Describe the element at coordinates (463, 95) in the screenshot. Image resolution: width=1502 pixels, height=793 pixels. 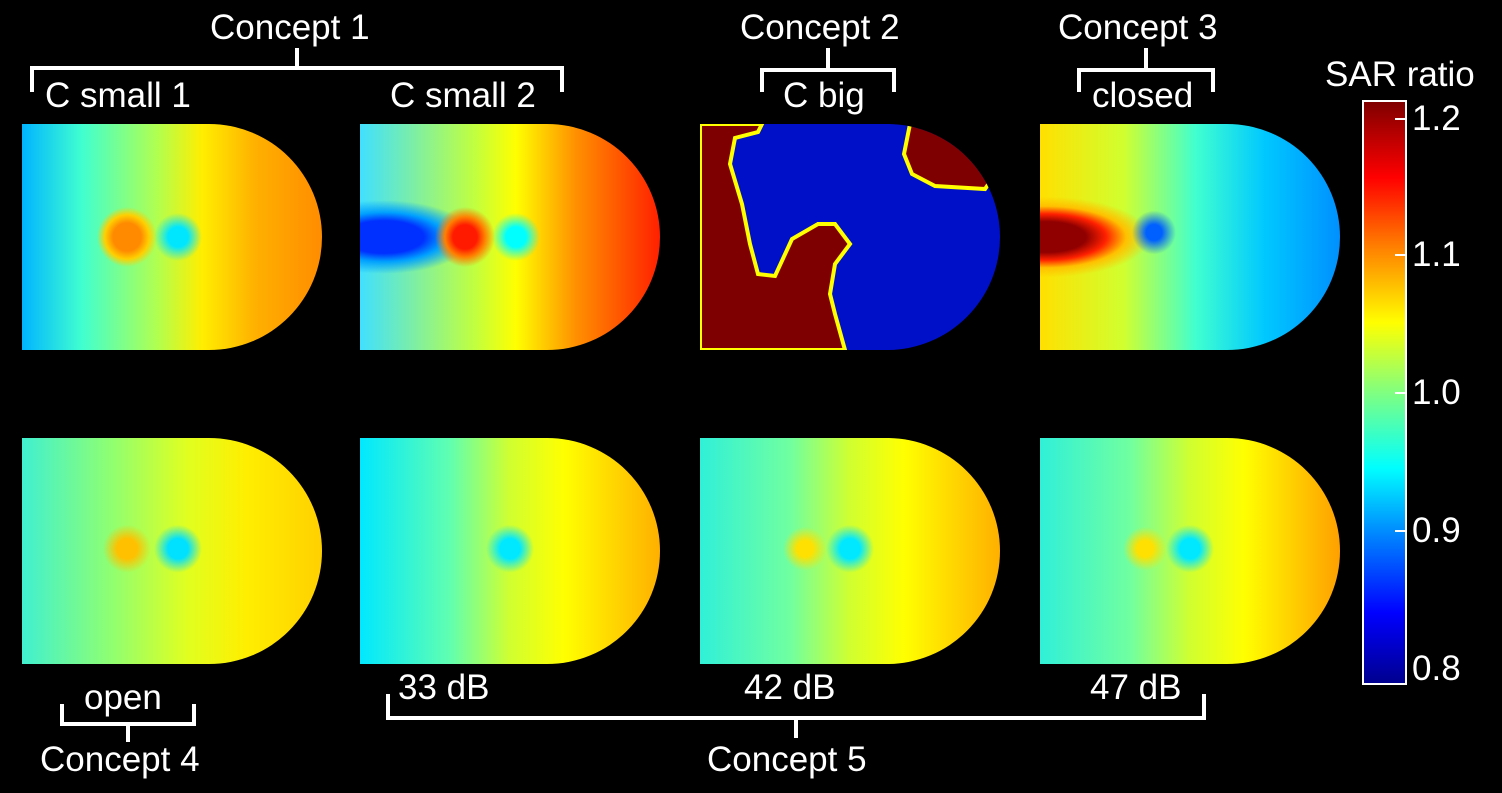
I see `c-small-2-label: C small 2` at that location.